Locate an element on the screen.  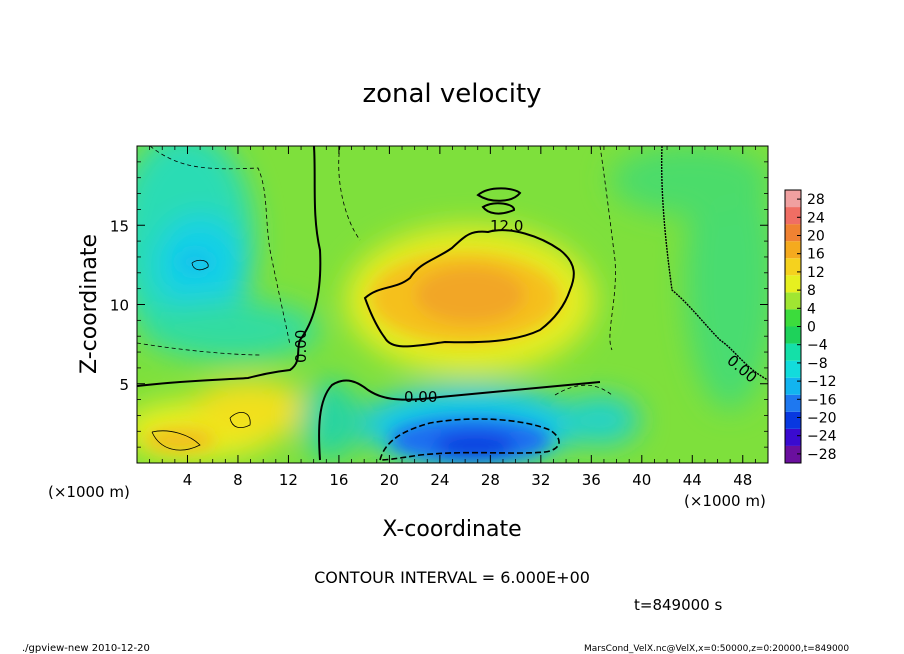
x-unit-label-left: (×1000 m) is located at coordinates (89, 492).